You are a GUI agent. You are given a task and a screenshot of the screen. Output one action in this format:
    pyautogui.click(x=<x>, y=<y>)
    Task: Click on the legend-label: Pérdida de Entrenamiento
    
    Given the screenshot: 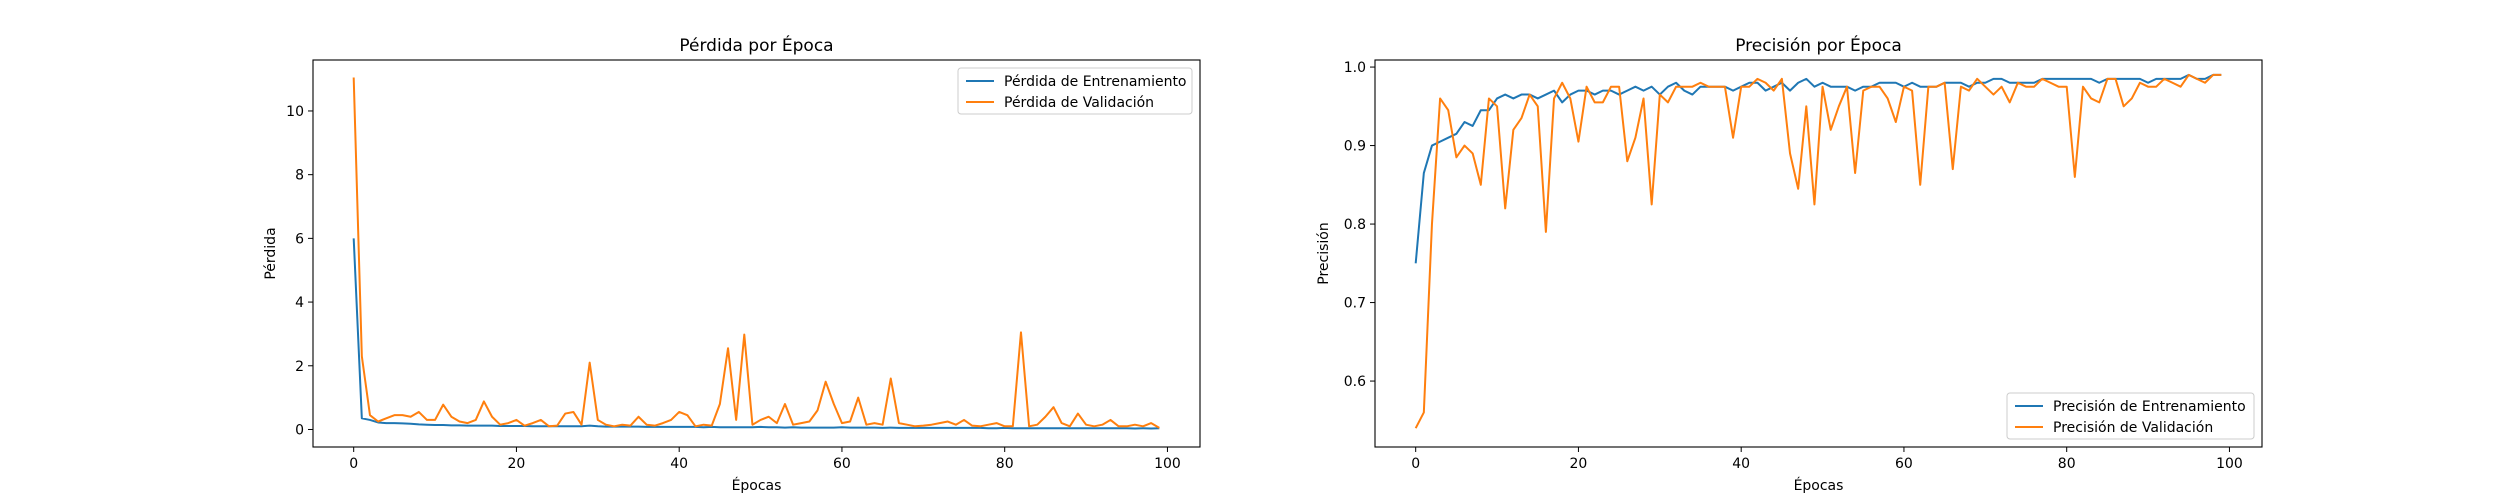 What is the action you would take?
    pyautogui.click(x=1095, y=82)
    